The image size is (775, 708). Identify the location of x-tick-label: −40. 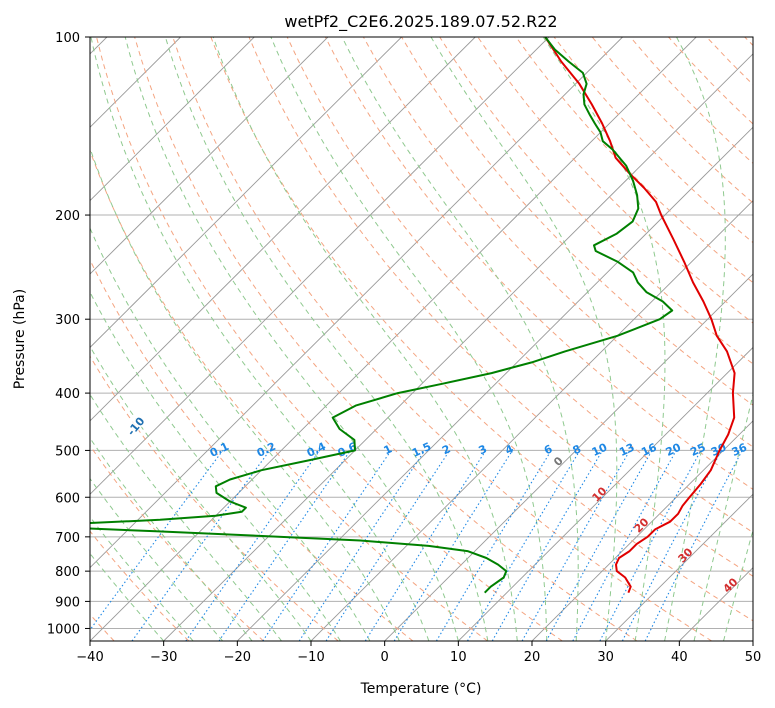
(89, 657).